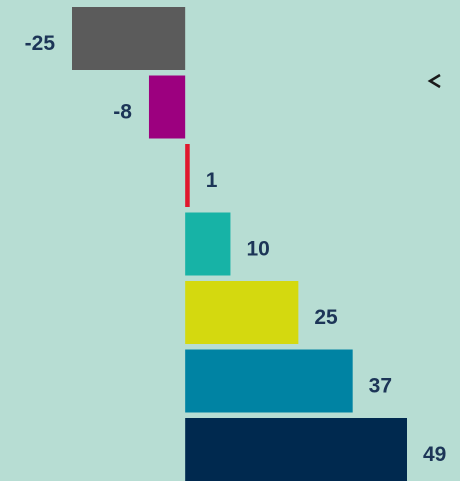 The image size is (460, 481). Describe the element at coordinates (212, 180) in the screenshot. I see `data-label: 1` at that location.